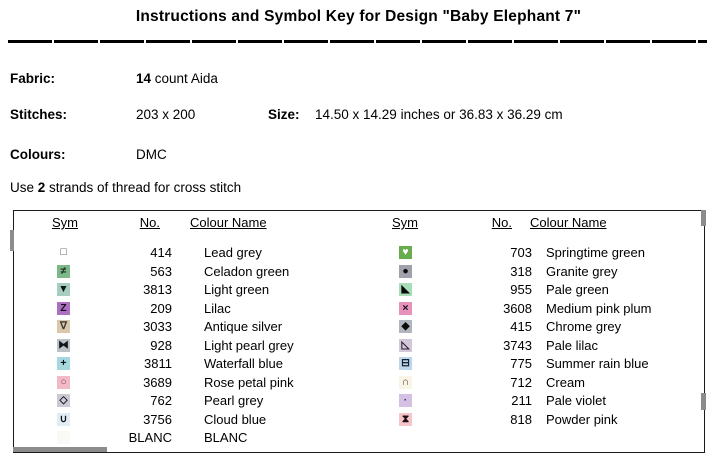 This screenshot has height=461, width=717. I want to click on bowtie-filled-symbol-swatch: ⧓, so click(63, 345).